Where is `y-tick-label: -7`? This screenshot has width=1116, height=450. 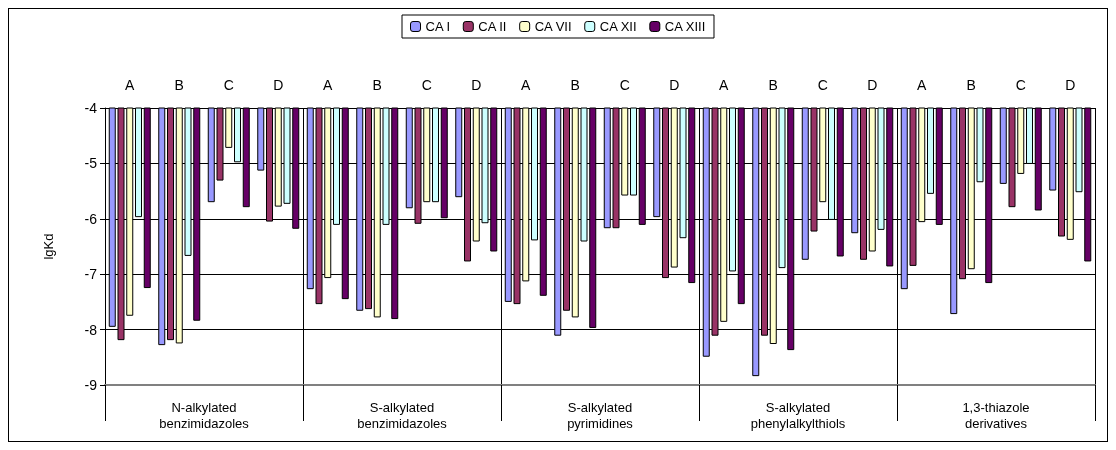
y-tick-label: -7 is located at coordinates (91, 274).